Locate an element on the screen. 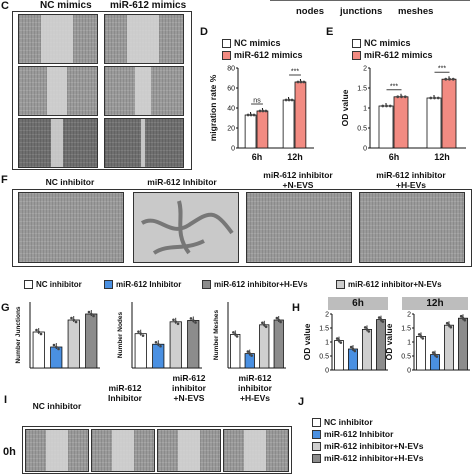 The image size is (474, 474). panel-label-e: E is located at coordinates (330, 32).